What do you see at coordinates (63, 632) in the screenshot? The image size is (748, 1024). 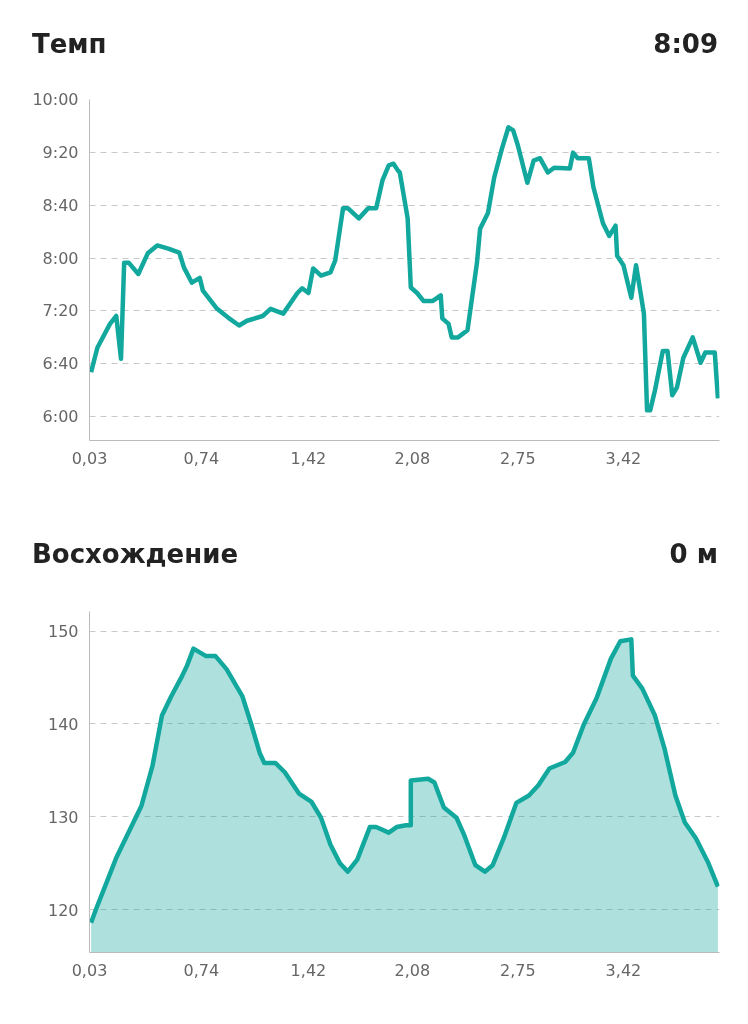 I see `y-tick-label: 150` at bounding box center [63, 632].